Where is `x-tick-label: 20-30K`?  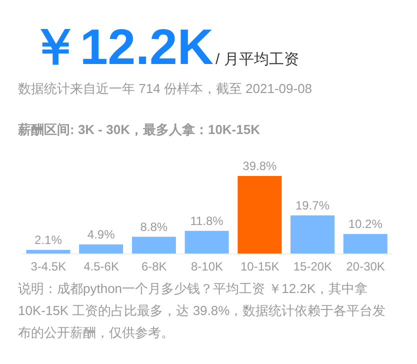
x-tick-label: 20-30K is located at coordinates (365, 267).